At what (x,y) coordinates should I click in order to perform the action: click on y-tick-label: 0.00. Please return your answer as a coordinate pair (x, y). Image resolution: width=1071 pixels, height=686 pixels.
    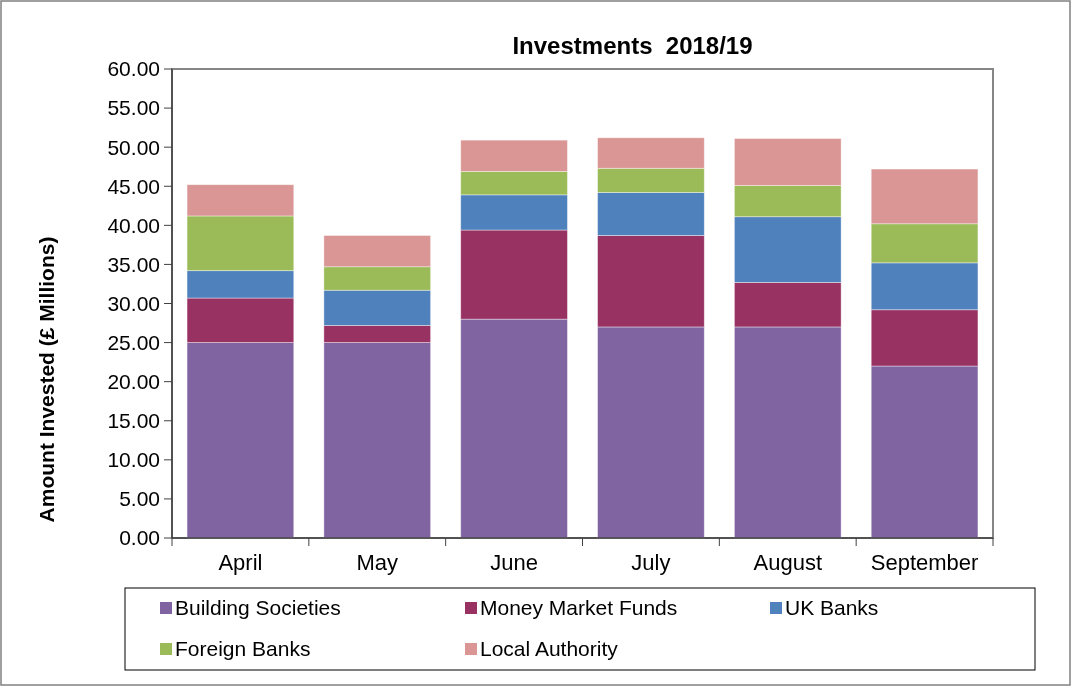
    Looking at the image, I should click on (139, 538).